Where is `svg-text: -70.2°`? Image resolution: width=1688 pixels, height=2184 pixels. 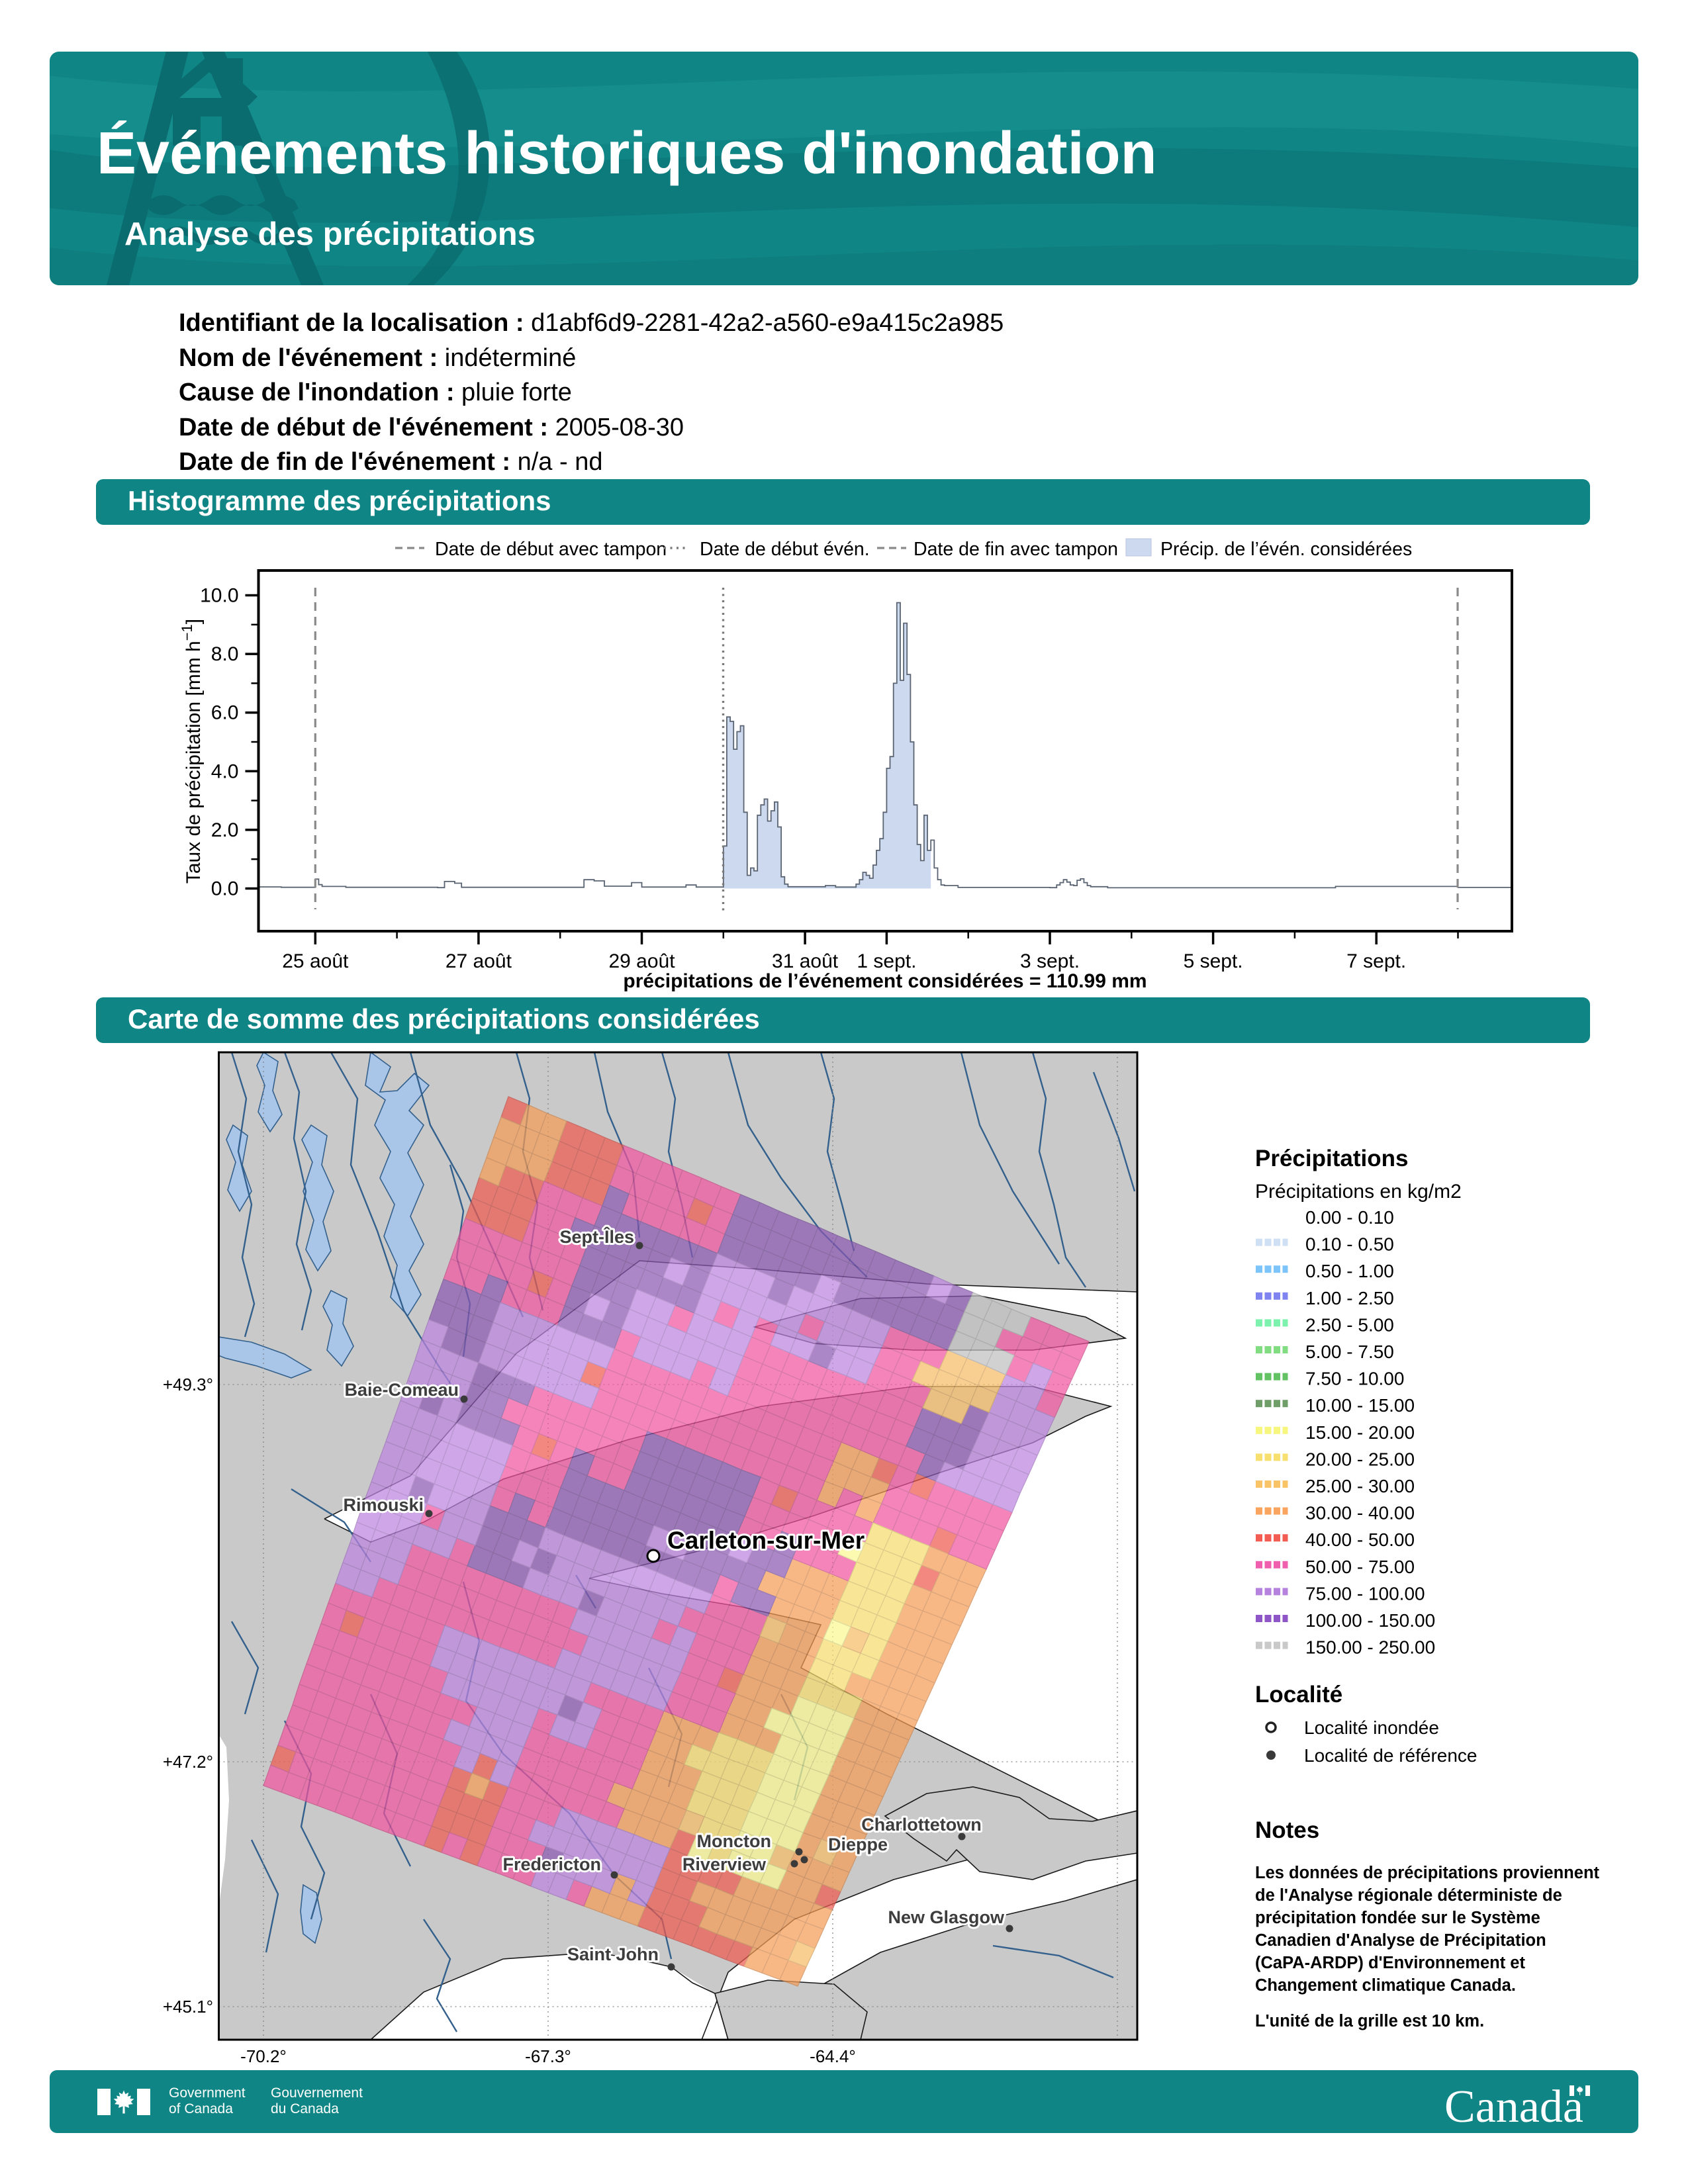 svg-text: -70.2° is located at coordinates (263, 2056).